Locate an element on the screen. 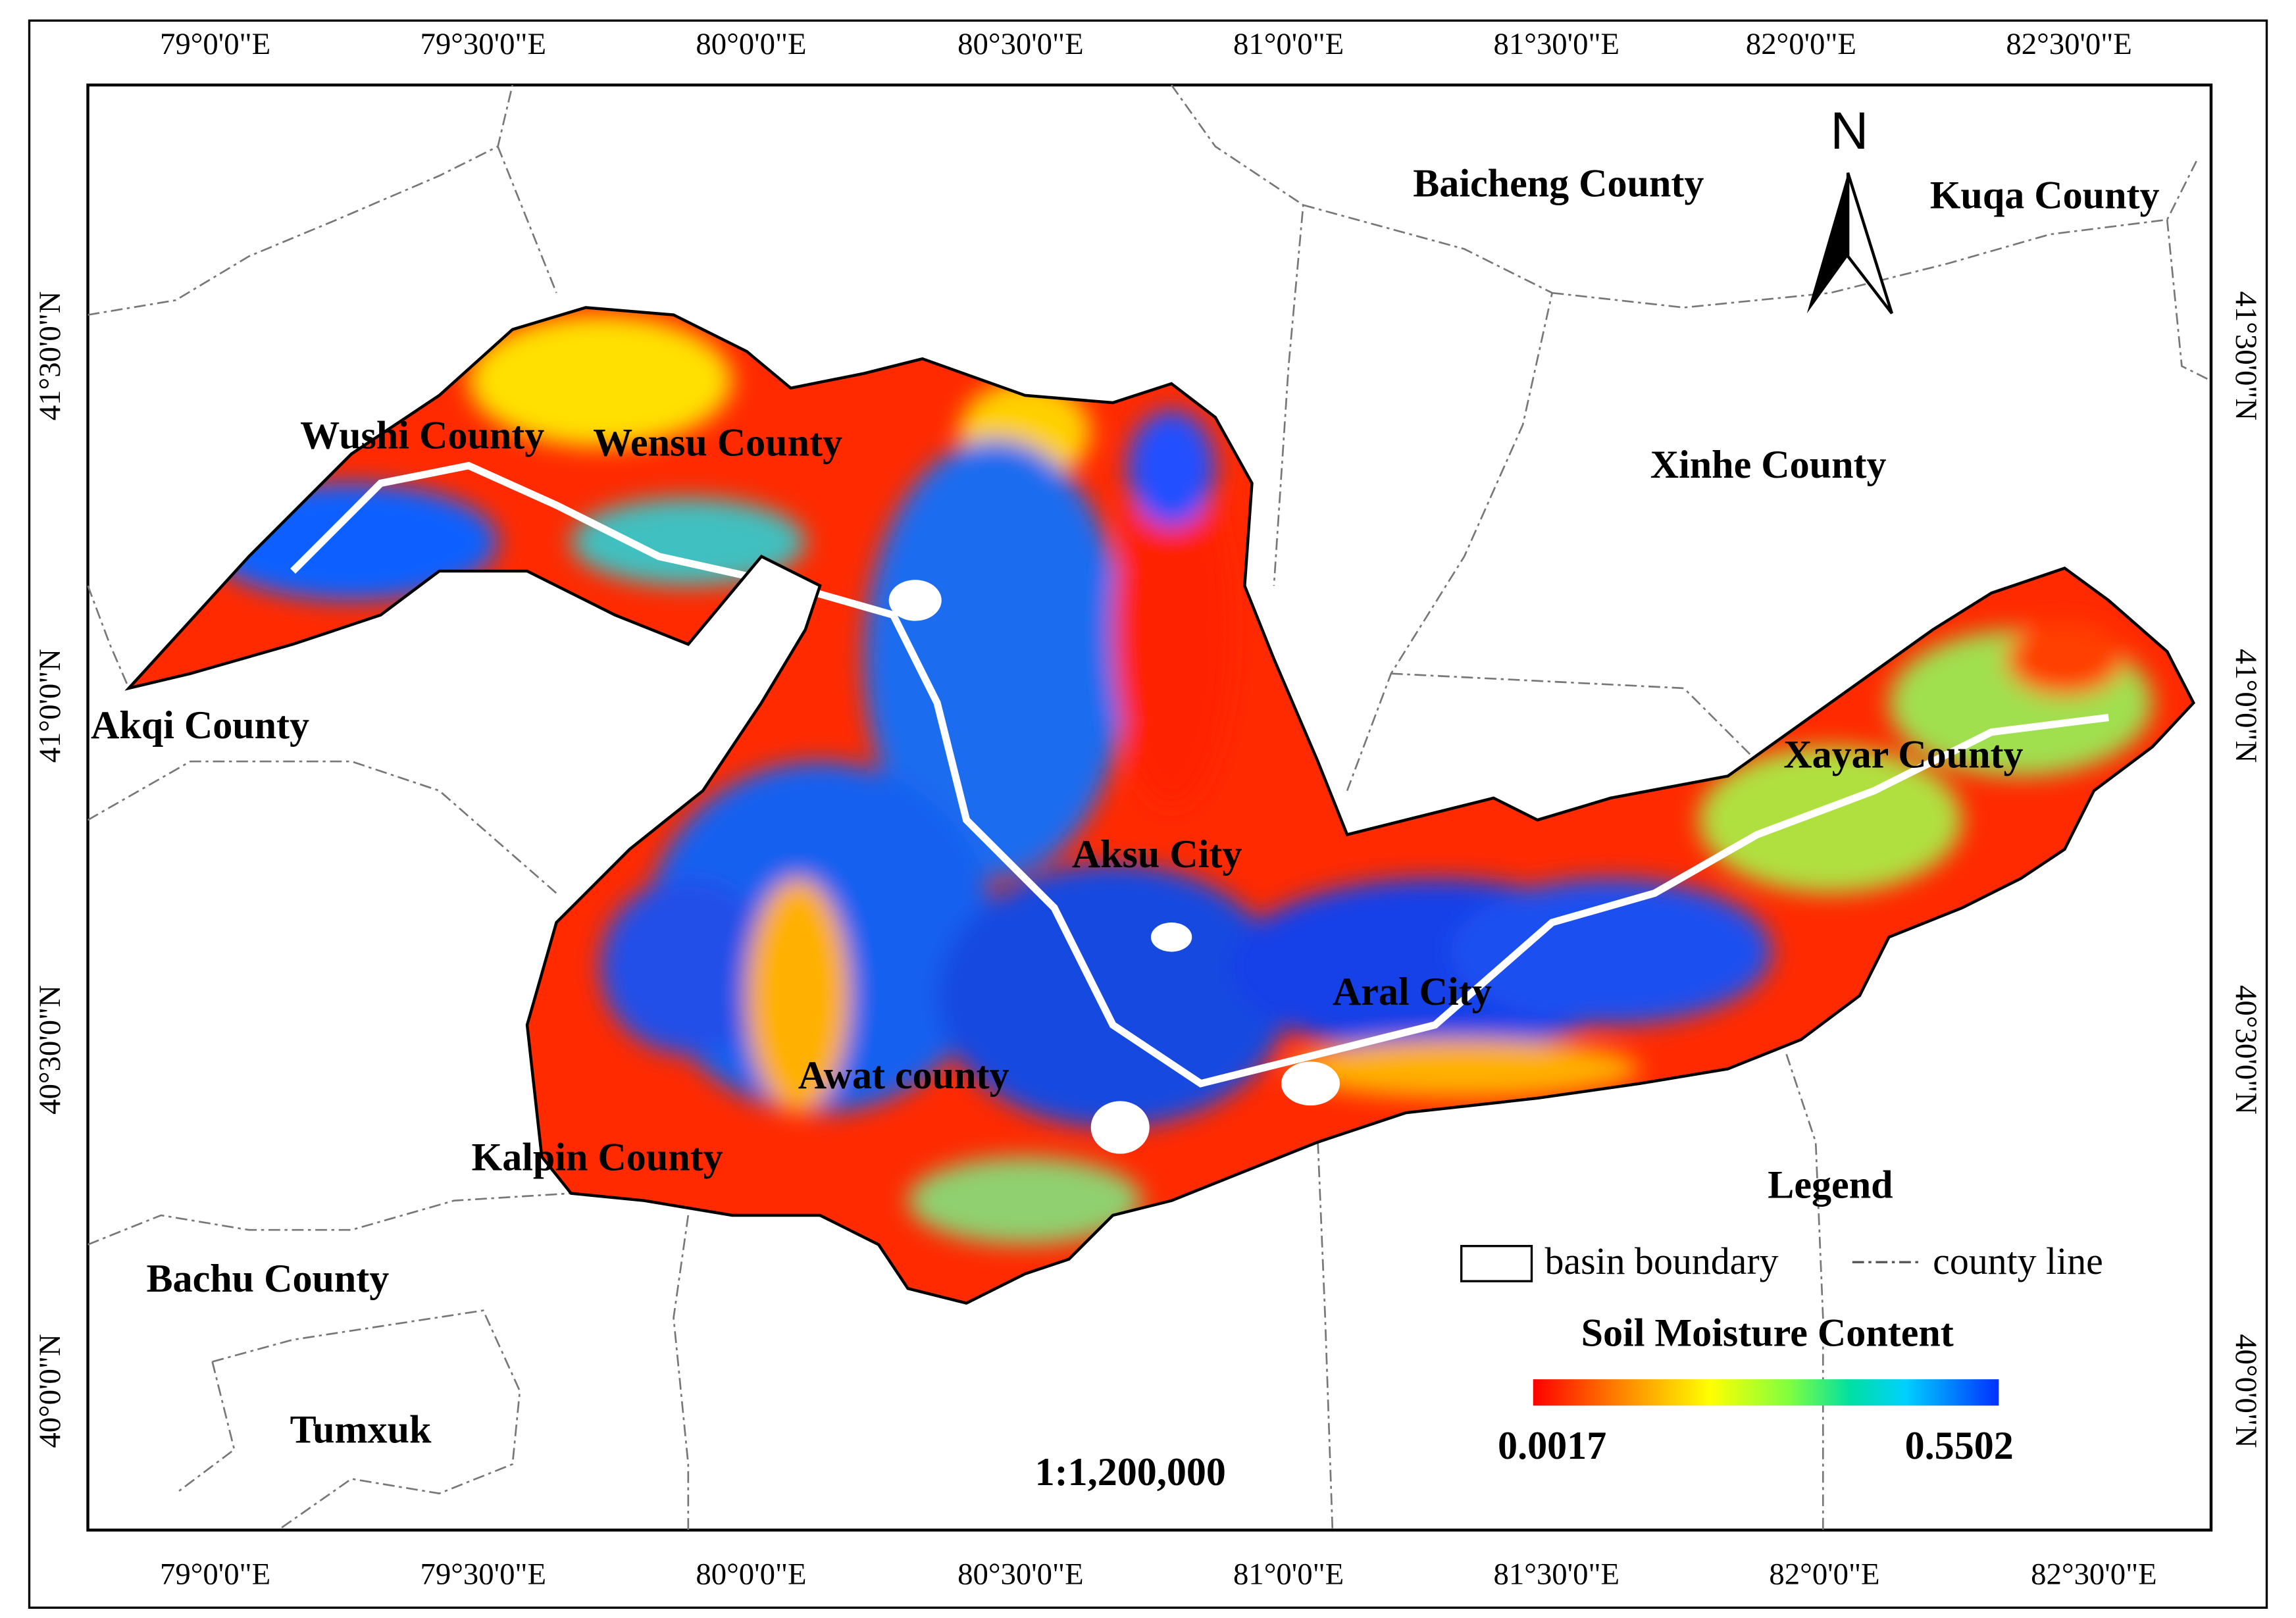 The width and height of the screenshot is (2296, 1618). place-label: Akqi County is located at coordinates (200, 725).